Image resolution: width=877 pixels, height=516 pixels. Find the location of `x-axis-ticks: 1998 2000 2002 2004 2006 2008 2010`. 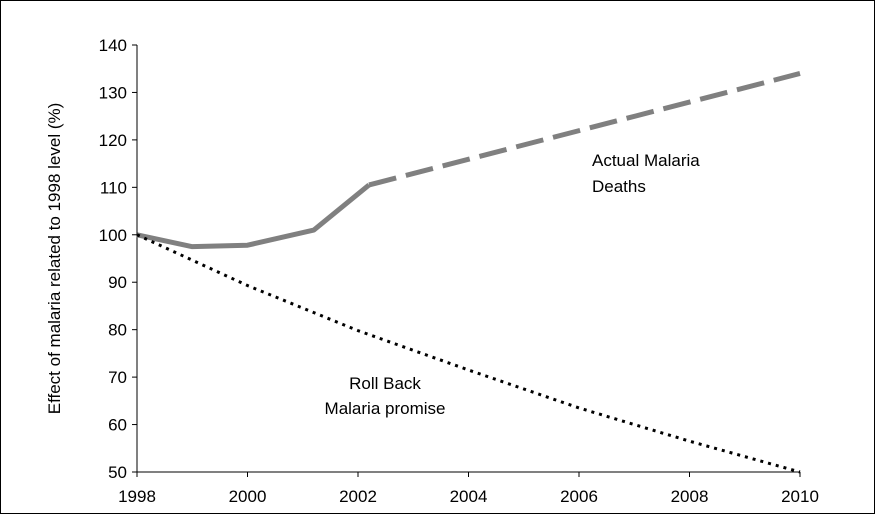

x-axis-ticks: 1998 2000 2002 2004 2006 2008 2010 is located at coordinates (468, 489).